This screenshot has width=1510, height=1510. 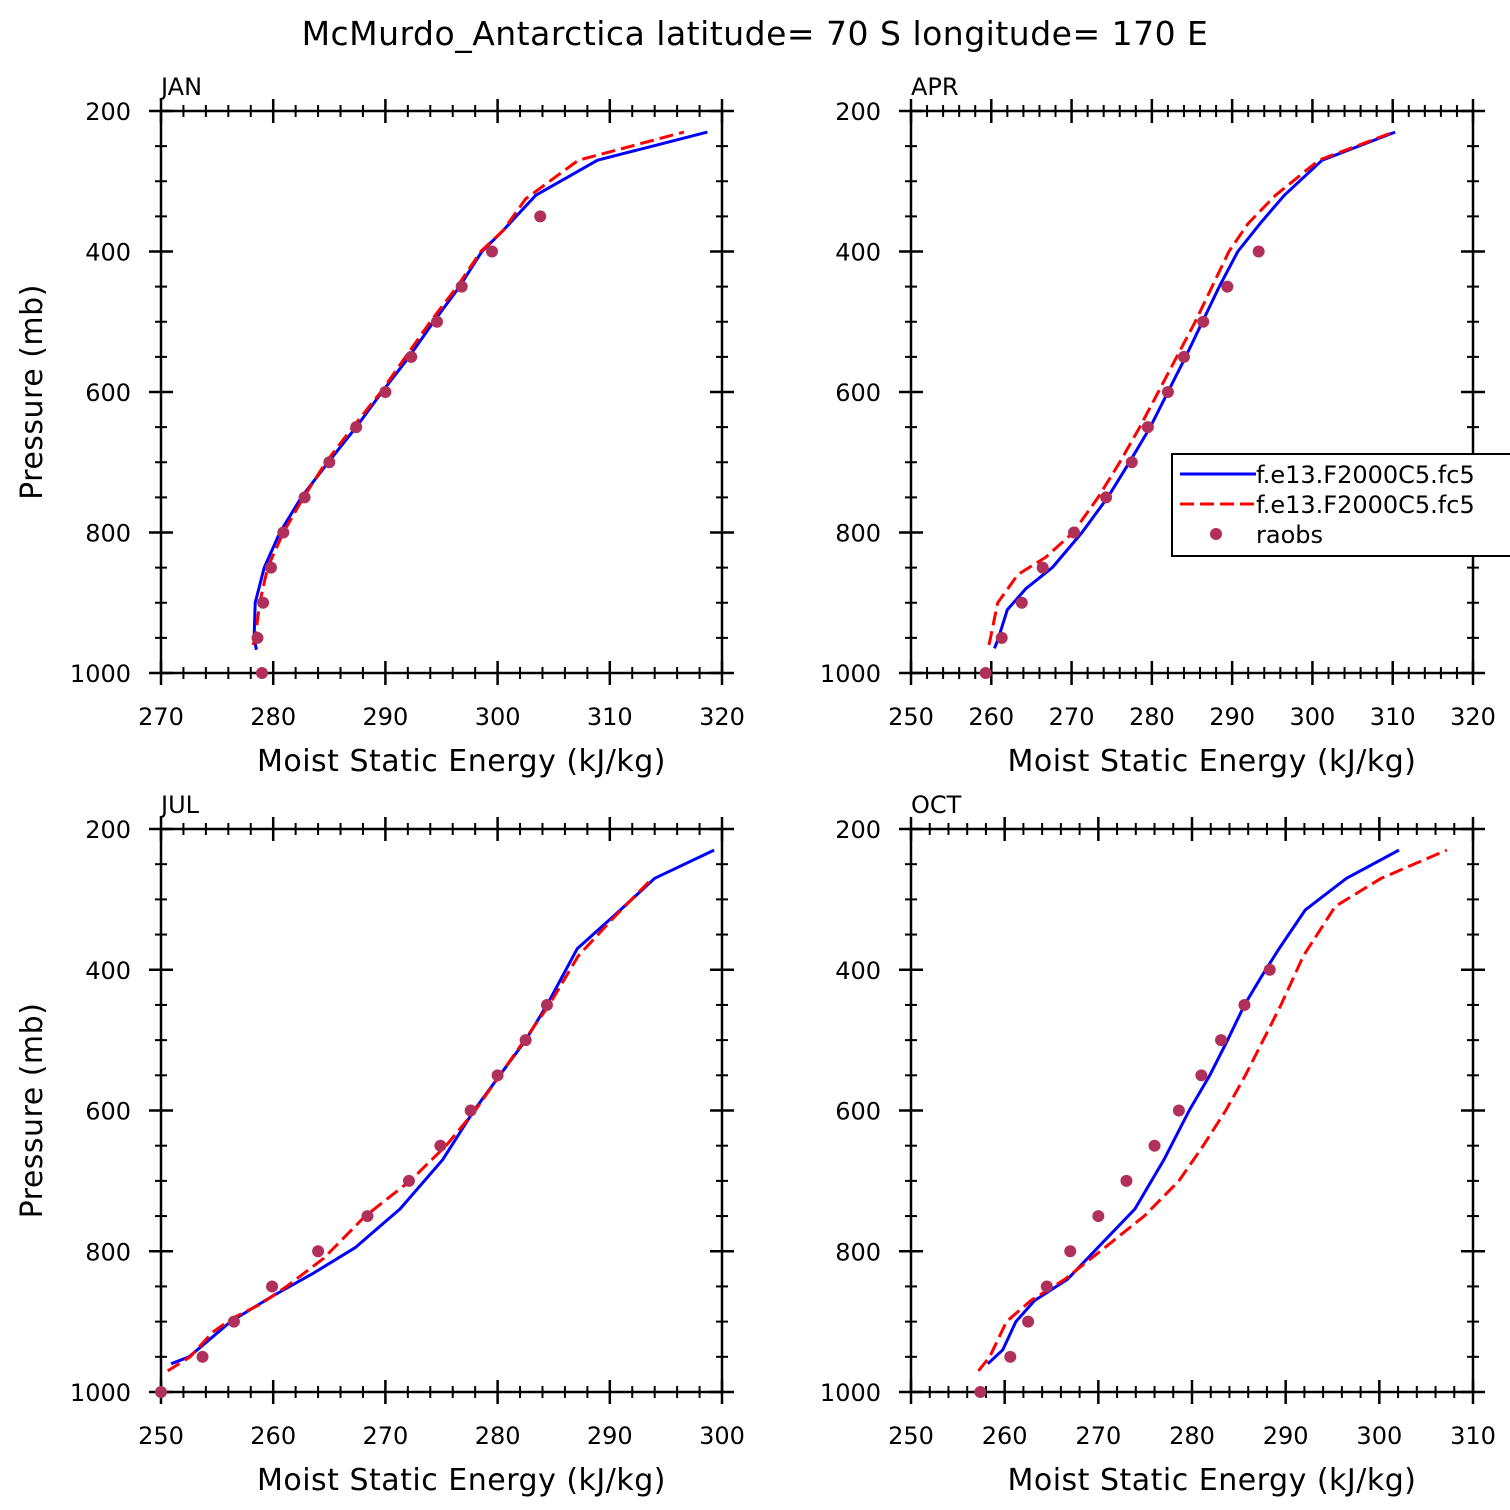 I want to click on panel-label: JAN, so click(x=180, y=87).